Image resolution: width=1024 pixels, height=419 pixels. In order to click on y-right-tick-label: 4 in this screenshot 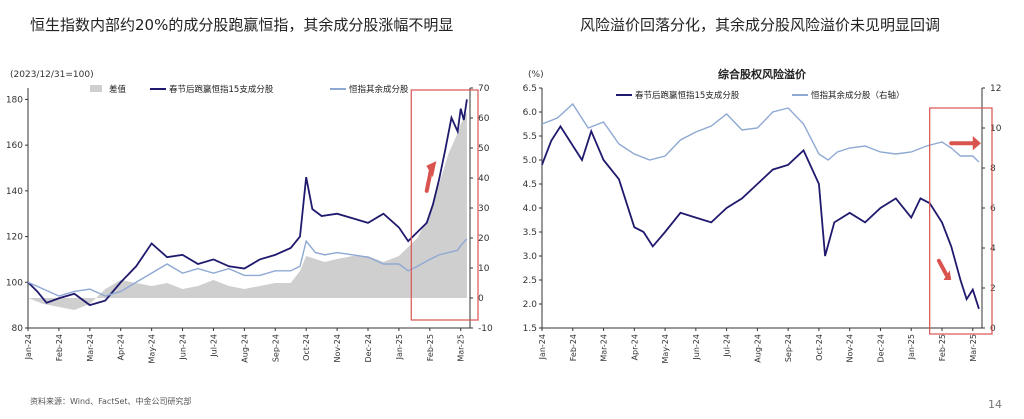, I will do `click(993, 249)`.